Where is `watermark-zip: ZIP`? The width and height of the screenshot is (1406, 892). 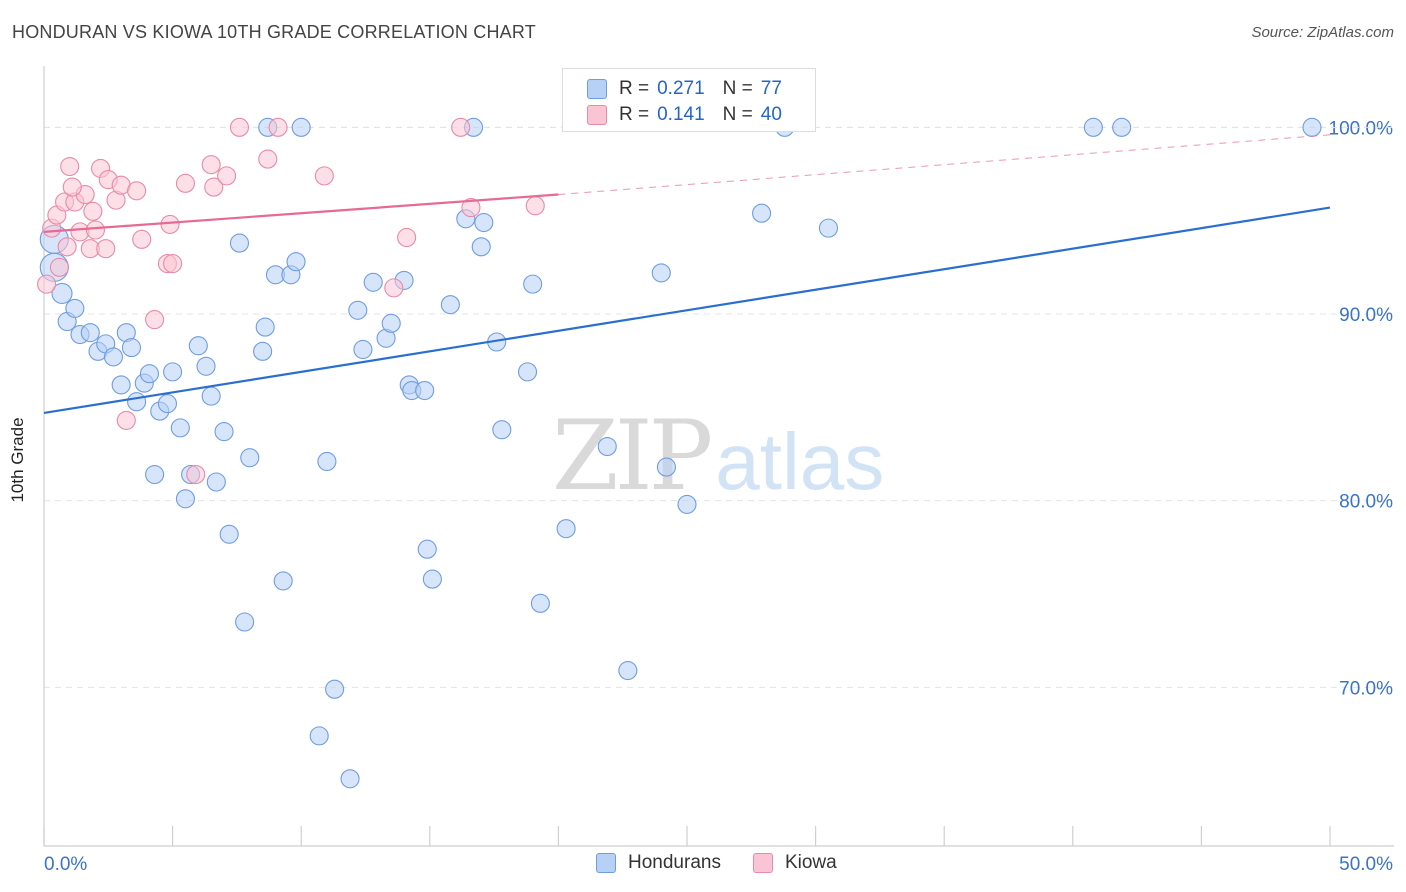
watermark-zip: ZIP is located at coordinates (632, 456).